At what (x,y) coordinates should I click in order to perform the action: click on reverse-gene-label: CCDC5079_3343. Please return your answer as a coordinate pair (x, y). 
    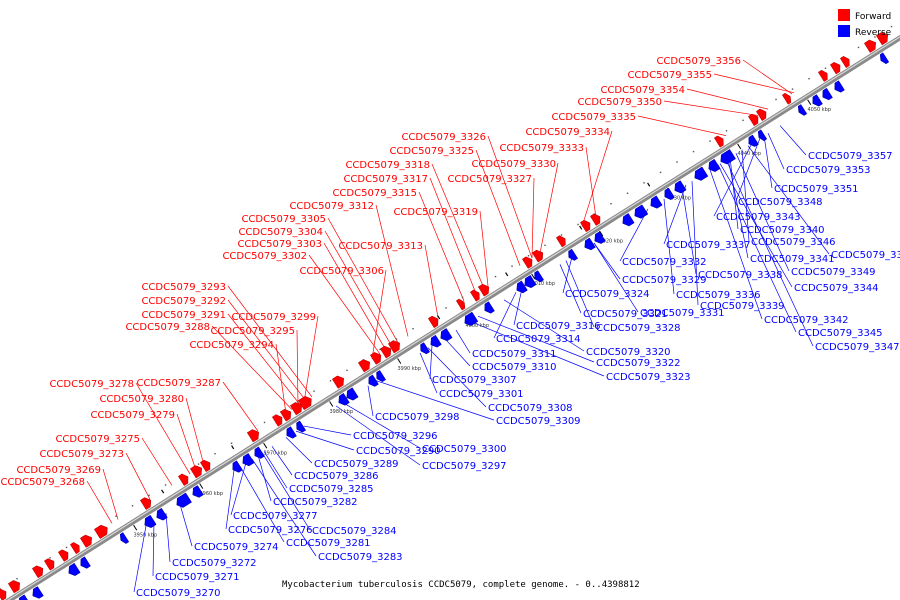
    Looking at the image, I should click on (758, 217).